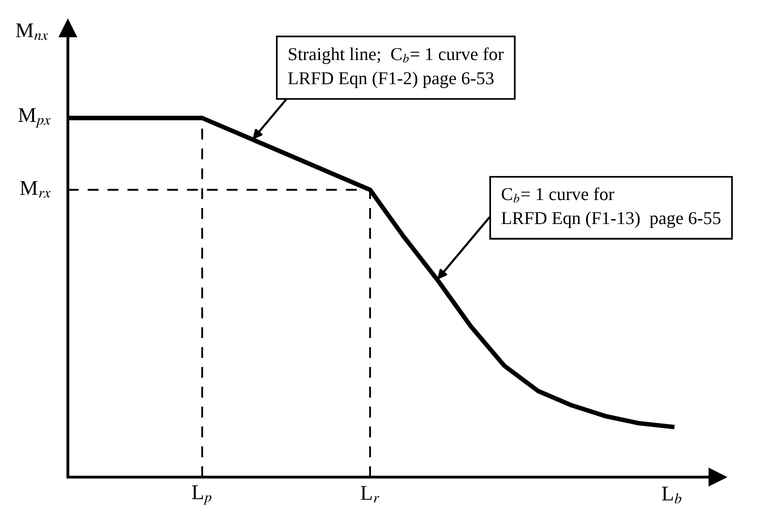 Image resolution: width=780 pixels, height=513 pixels. I want to click on x-axis-title: L$_{b}$, so click(672, 495).